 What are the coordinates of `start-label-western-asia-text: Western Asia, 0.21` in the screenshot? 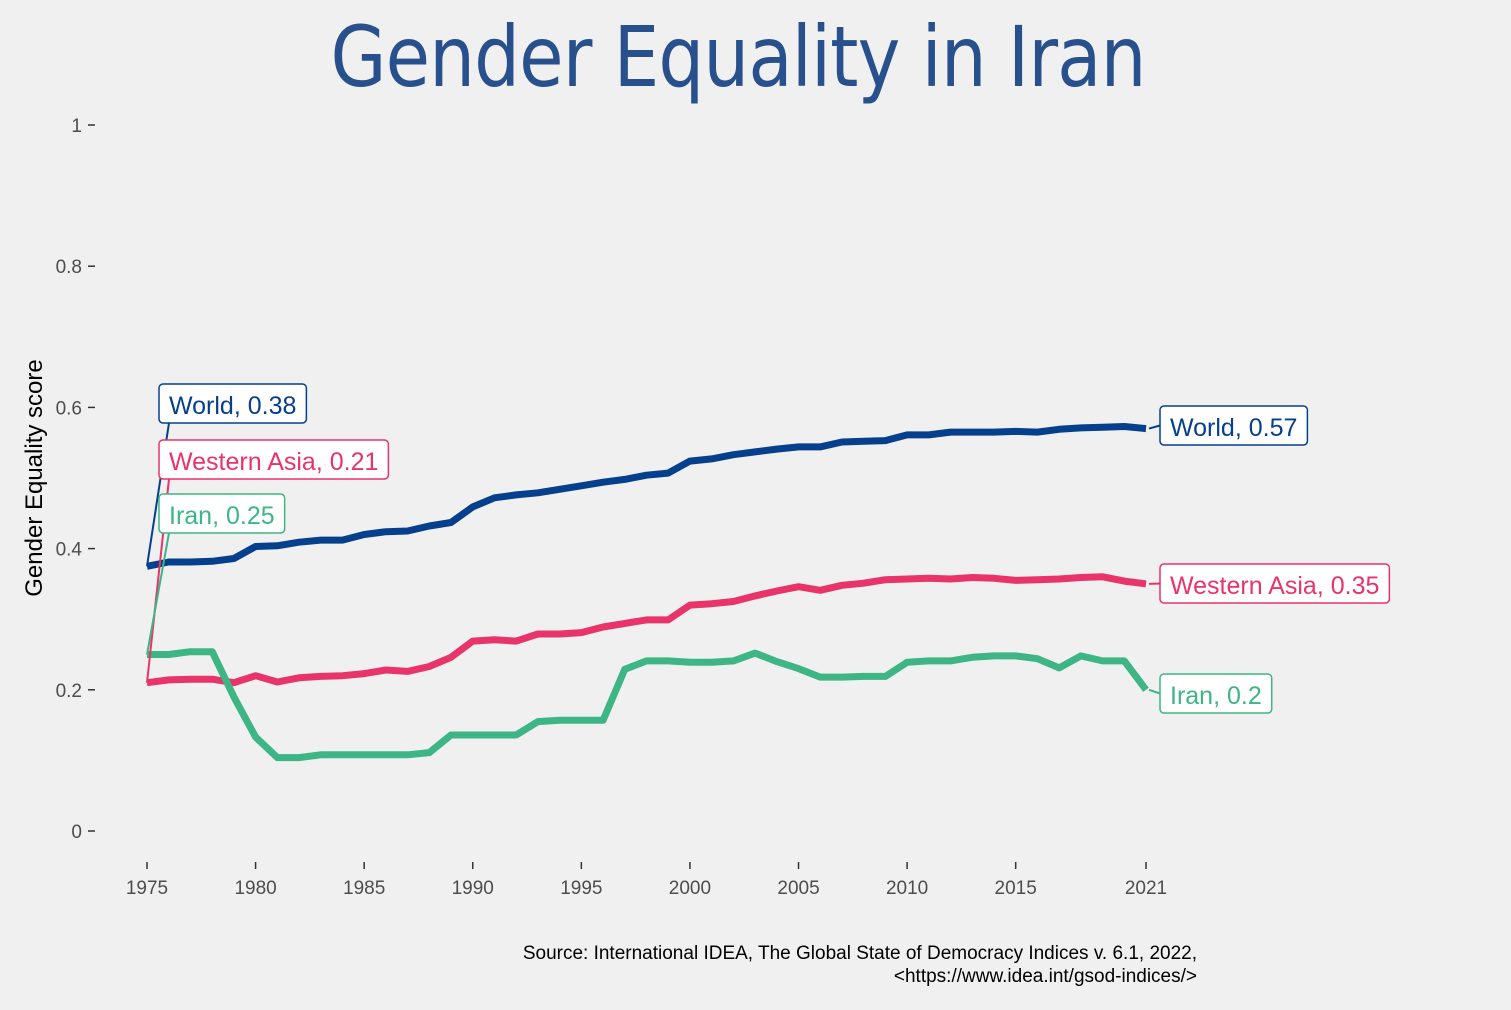 It's located at (273, 462).